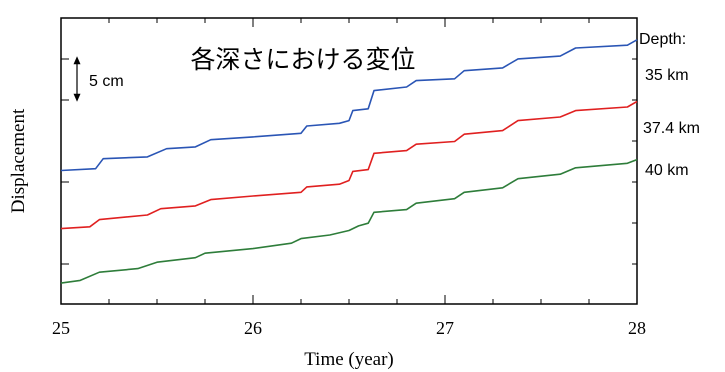 The height and width of the screenshot is (372, 725). I want to click on legend-label-37-4km: 37.4 km, so click(671, 128).